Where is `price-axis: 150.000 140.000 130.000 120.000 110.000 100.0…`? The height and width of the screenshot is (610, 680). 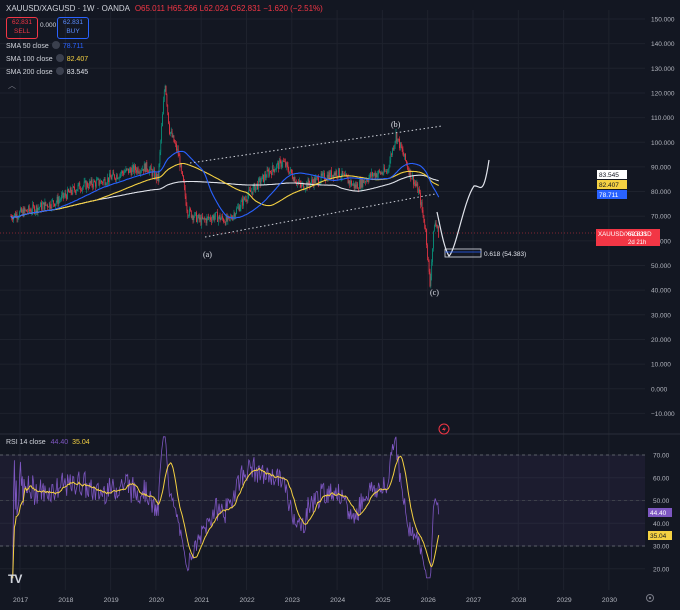 price-axis: 150.000 140.000 130.000 120.000 110.000 100.0… is located at coordinates (663, 217).